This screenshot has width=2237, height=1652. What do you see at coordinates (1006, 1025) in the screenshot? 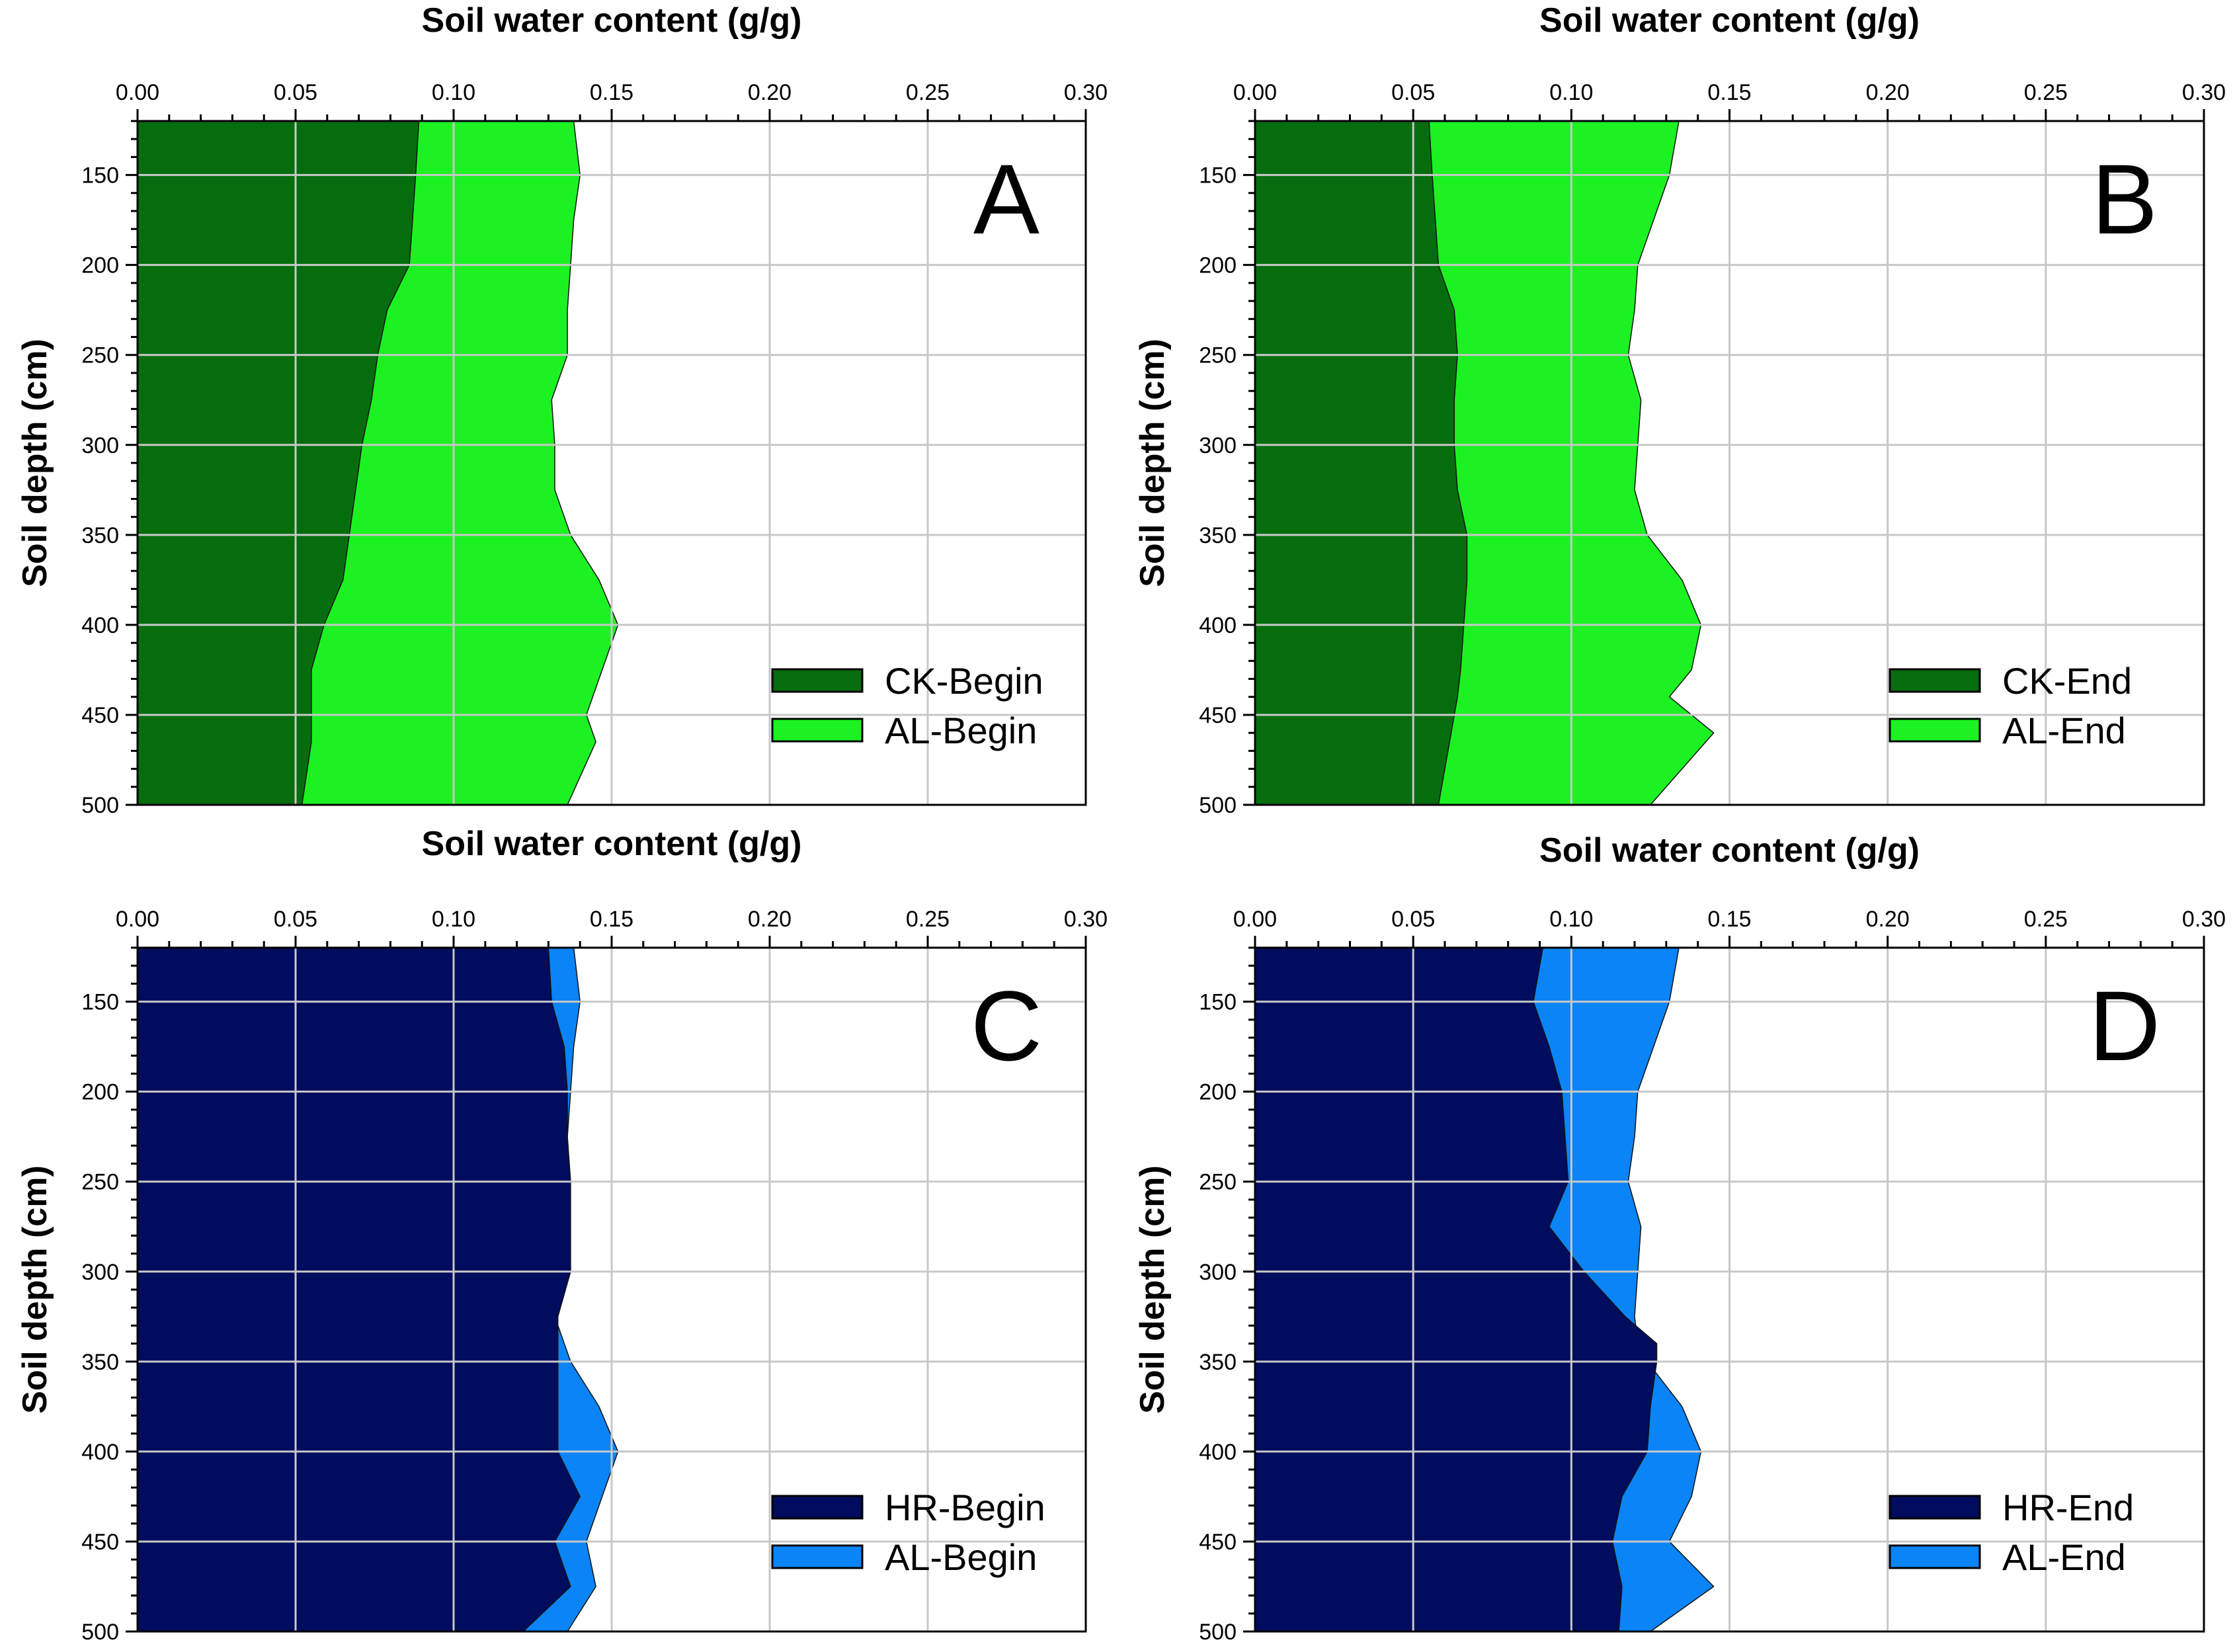
I see `panel-letter: C` at bounding box center [1006, 1025].